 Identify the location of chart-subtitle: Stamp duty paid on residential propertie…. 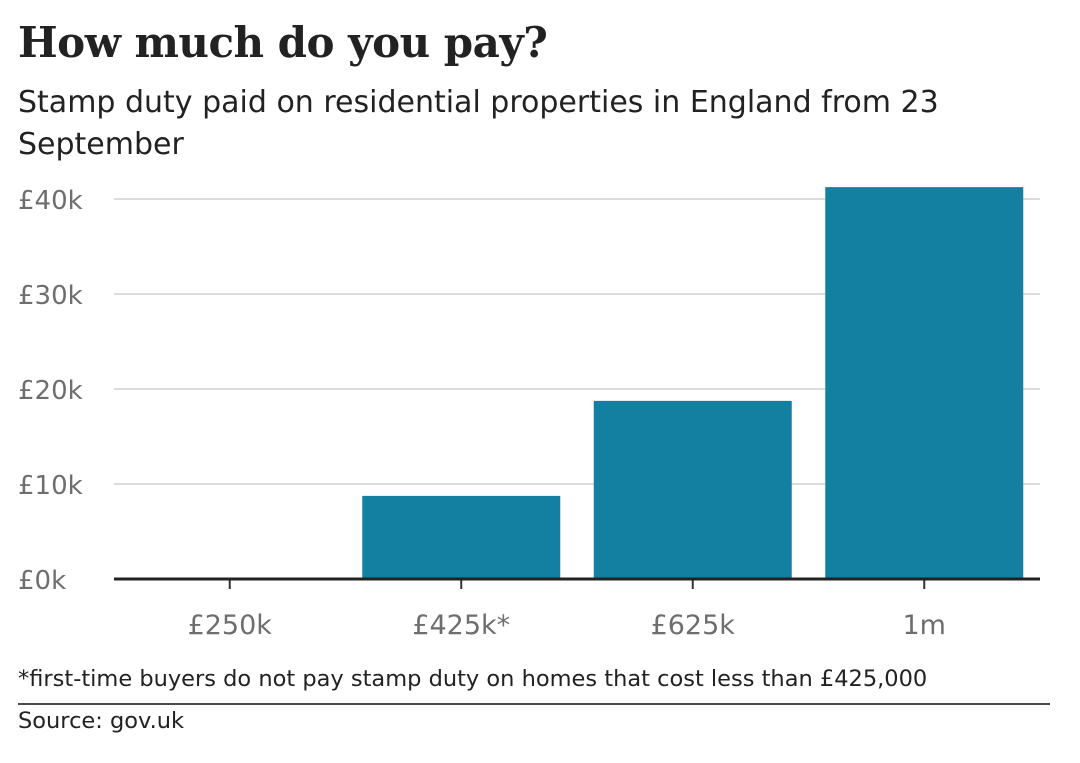
(478, 123).